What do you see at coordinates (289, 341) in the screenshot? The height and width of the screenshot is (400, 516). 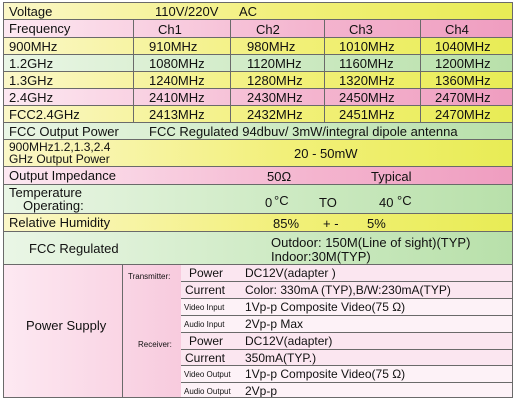 I see `ps-value: DC12V(adapter)` at bounding box center [289, 341].